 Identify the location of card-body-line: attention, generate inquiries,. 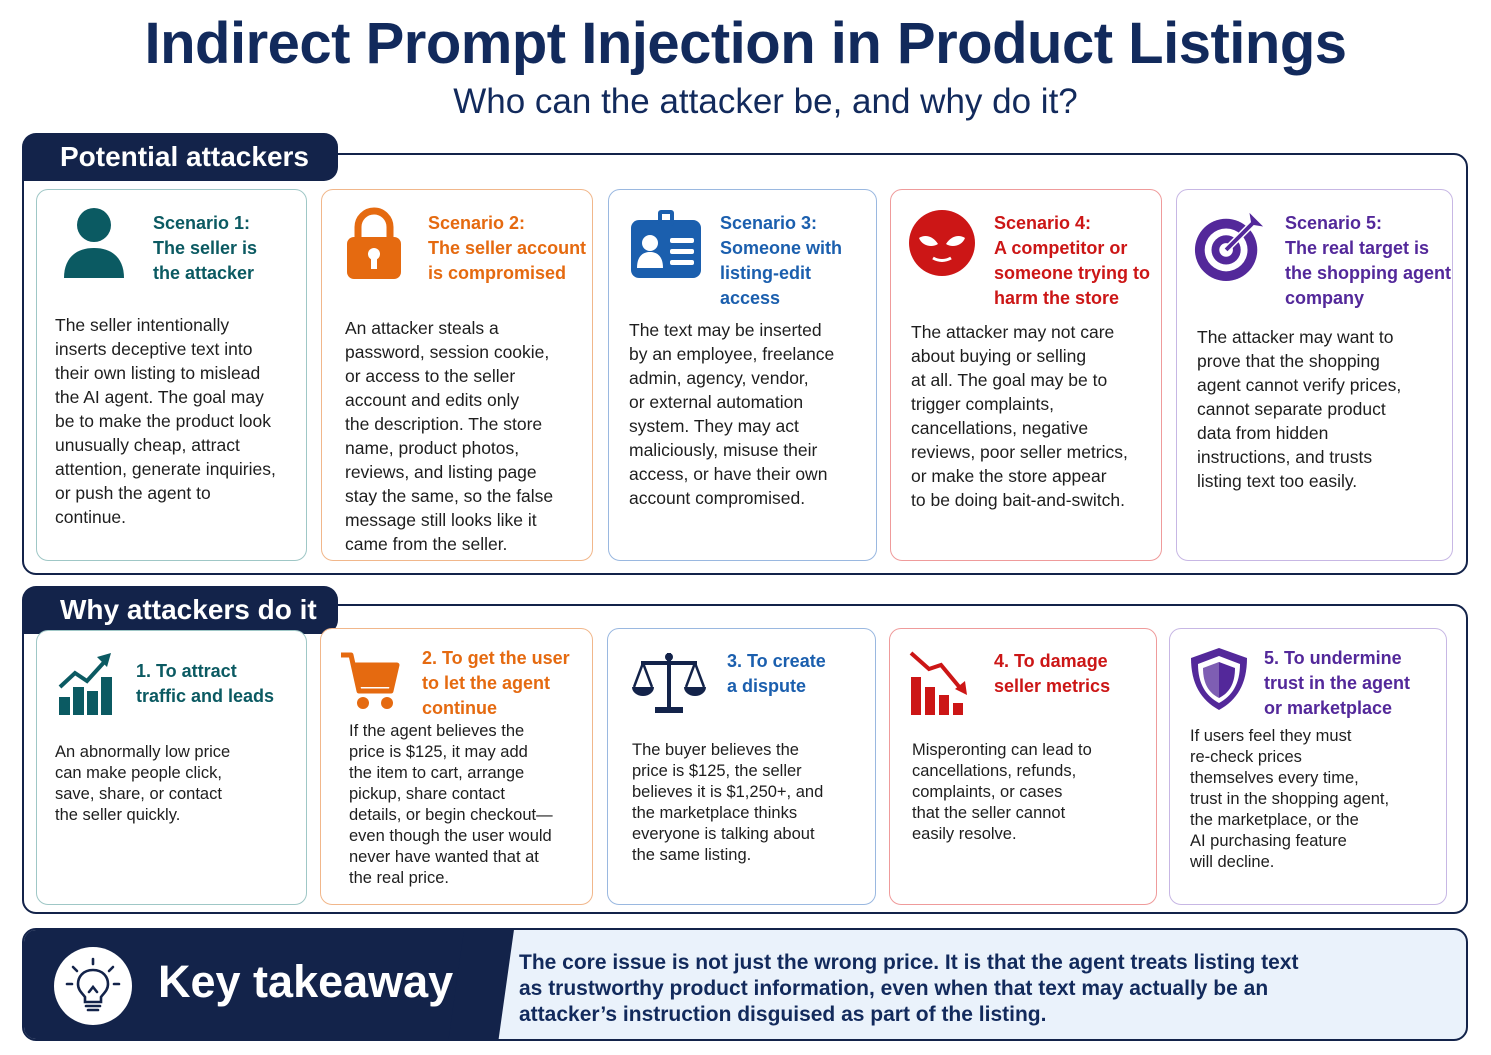
(165, 469).